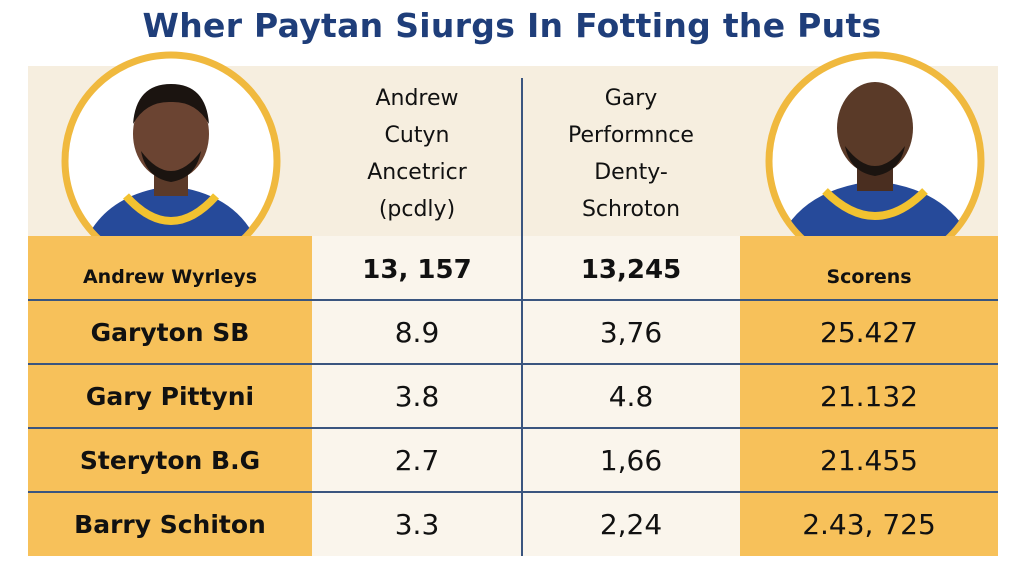 The width and height of the screenshot is (1024, 576). What do you see at coordinates (170, 524) in the screenshot?
I see `row-label: Barry Schiton` at bounding box center [170, 524].